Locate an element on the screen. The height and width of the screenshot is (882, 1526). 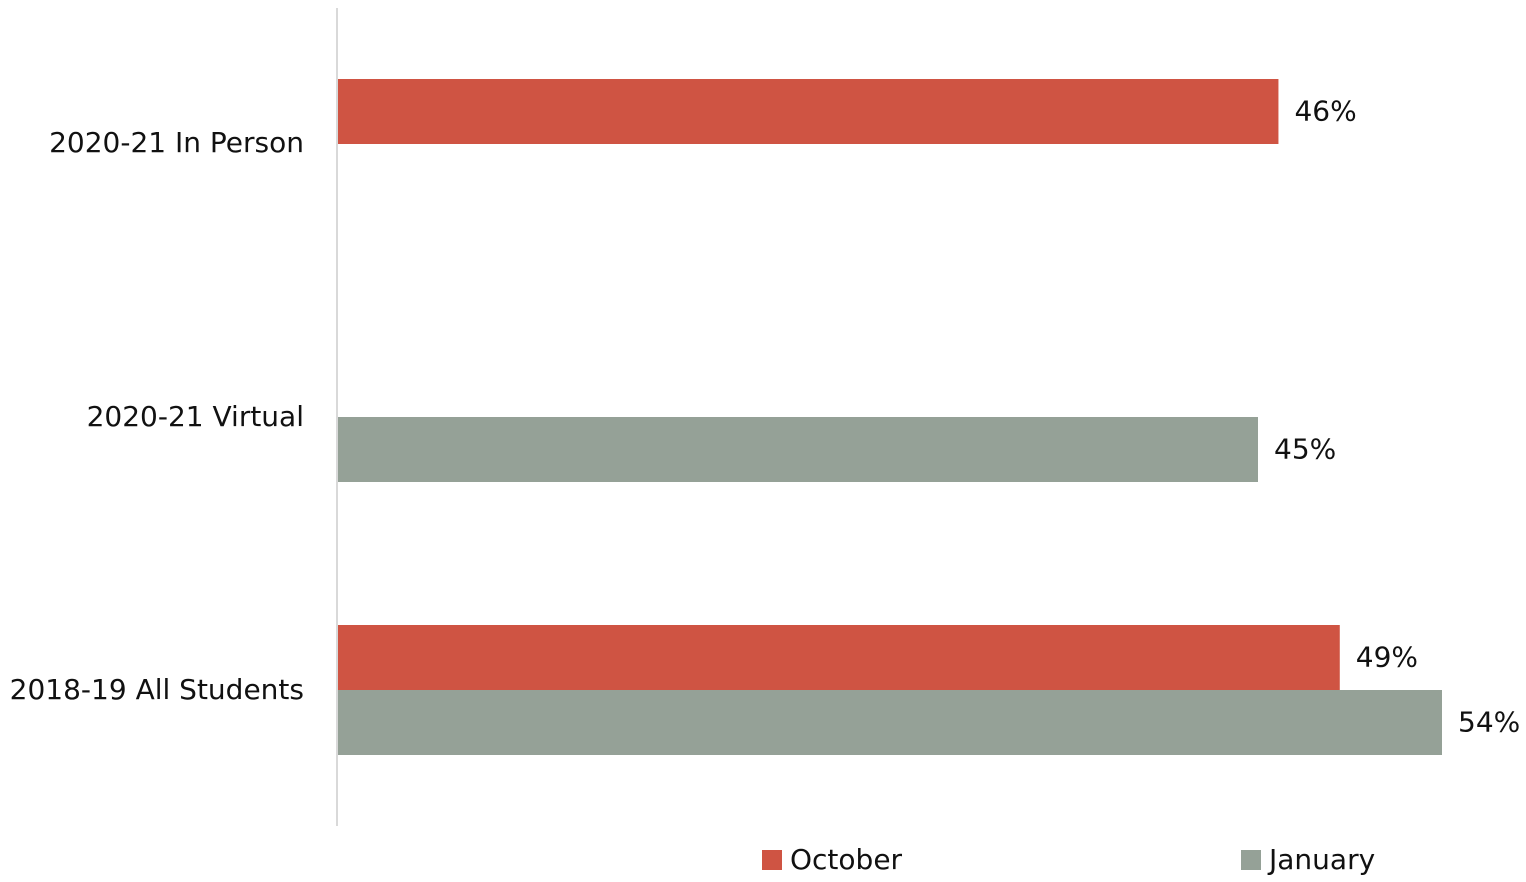
legend-label-january: January is located at coordinates (1322, 859).